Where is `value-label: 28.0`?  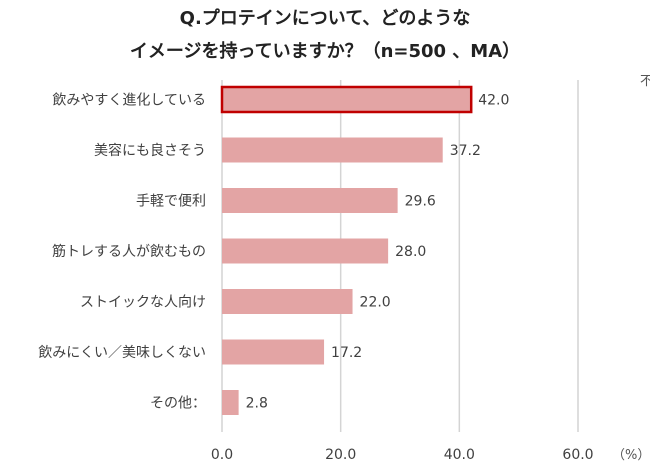
value-label: 28.0 is located at coordinates (410, 252).